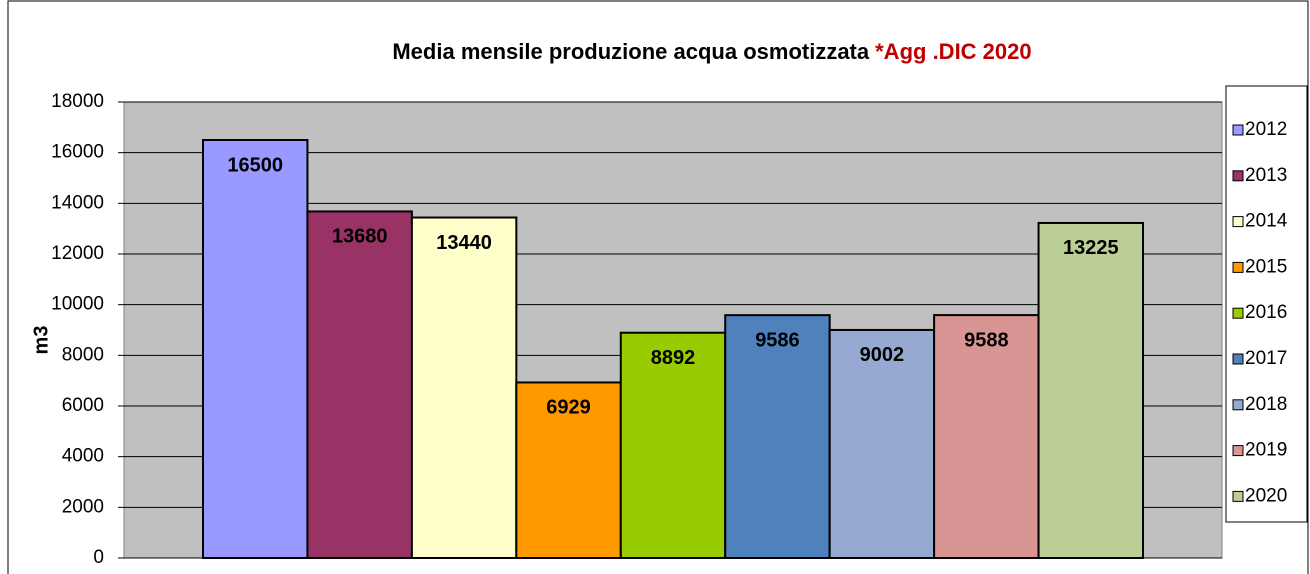  I want to click on data-label: 8892, so click(673, 358).